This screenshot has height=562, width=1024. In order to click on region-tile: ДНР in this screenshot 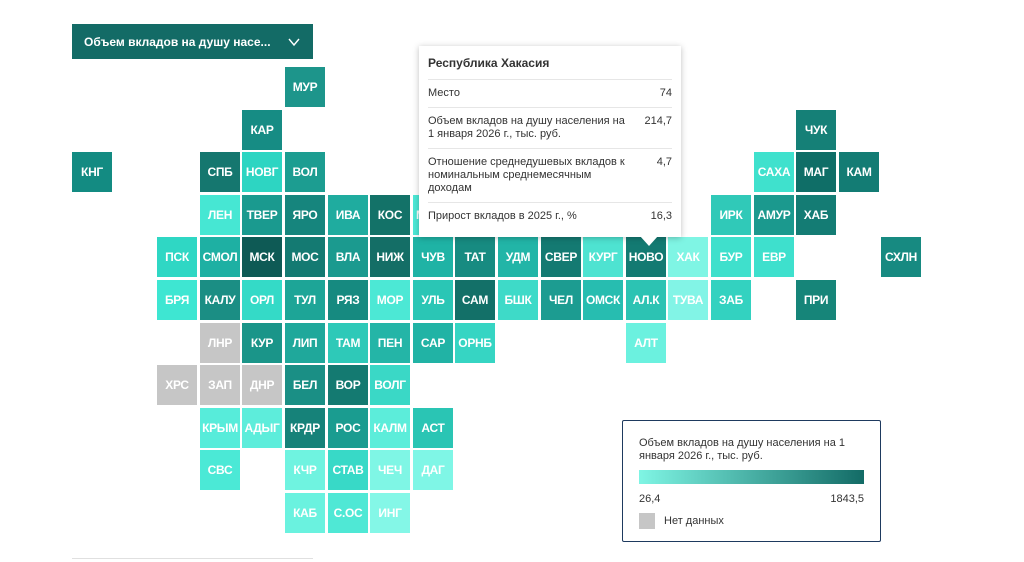, I will do `click(262, 385)`.